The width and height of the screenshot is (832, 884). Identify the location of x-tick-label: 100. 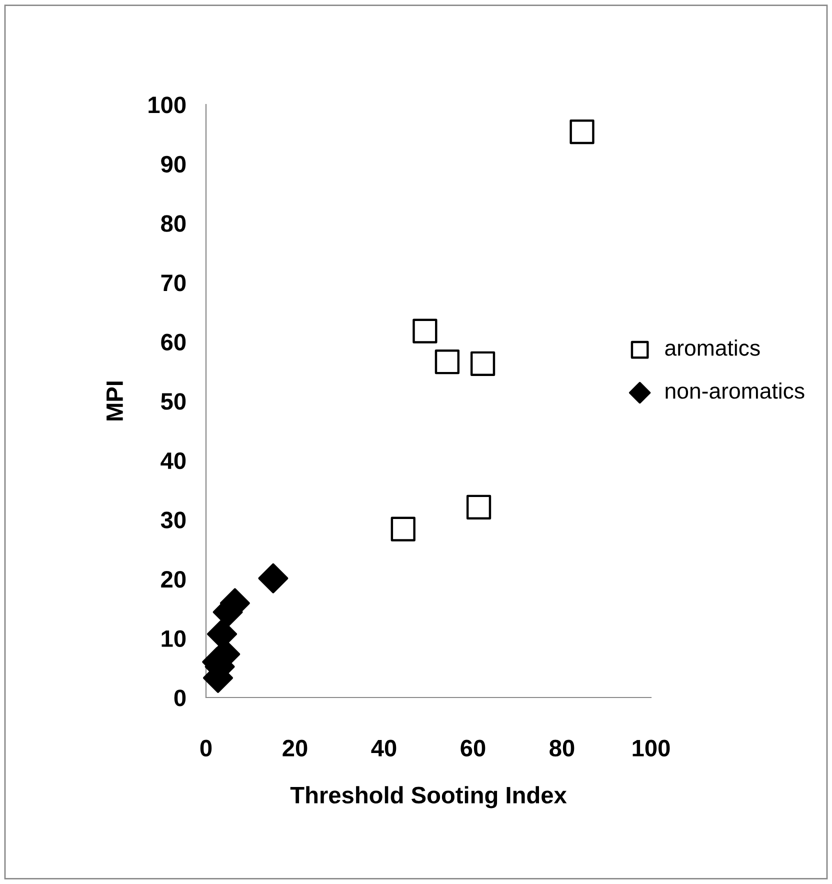
(651, 748).